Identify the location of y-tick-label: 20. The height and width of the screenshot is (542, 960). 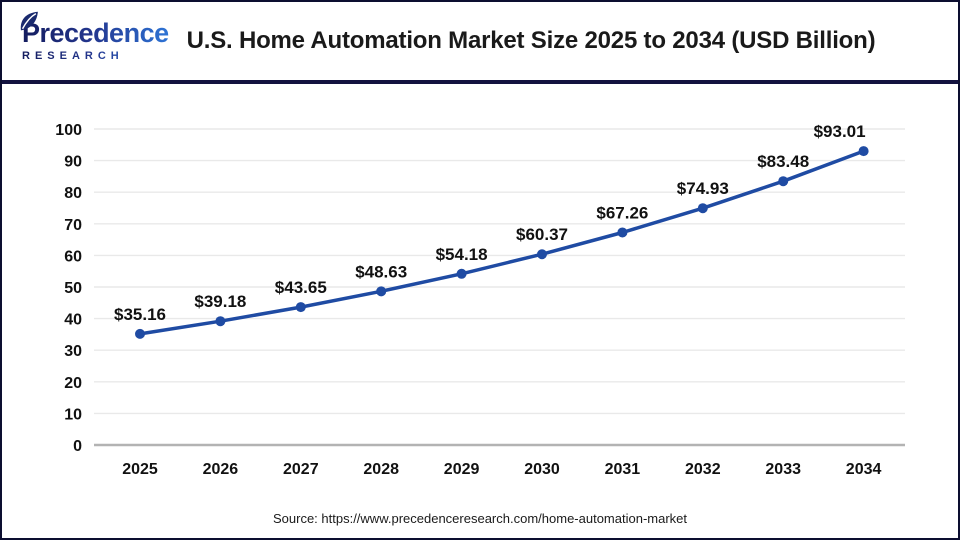
(73, 383).